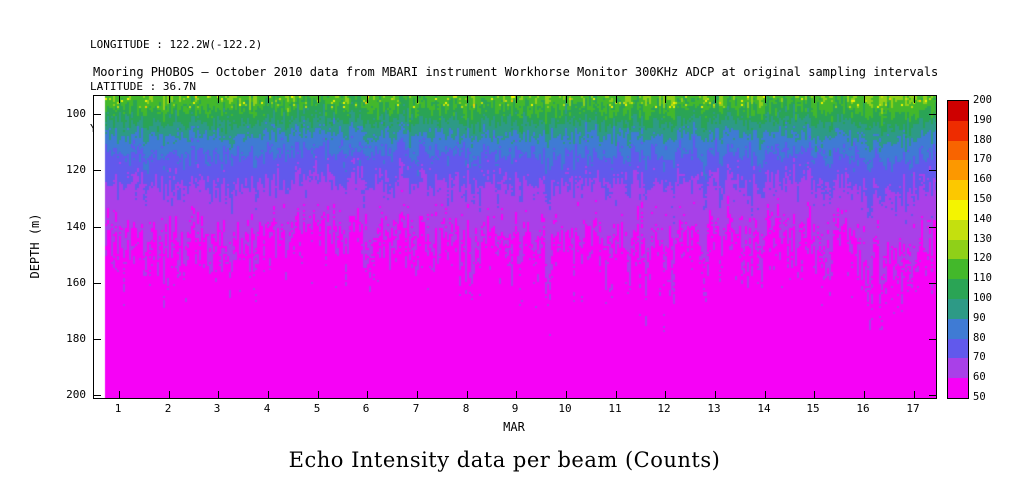 The height and width of the screenshot is (504, 1009). I want to click on y-axis-label: DEPTH (m), so click(35, 246).